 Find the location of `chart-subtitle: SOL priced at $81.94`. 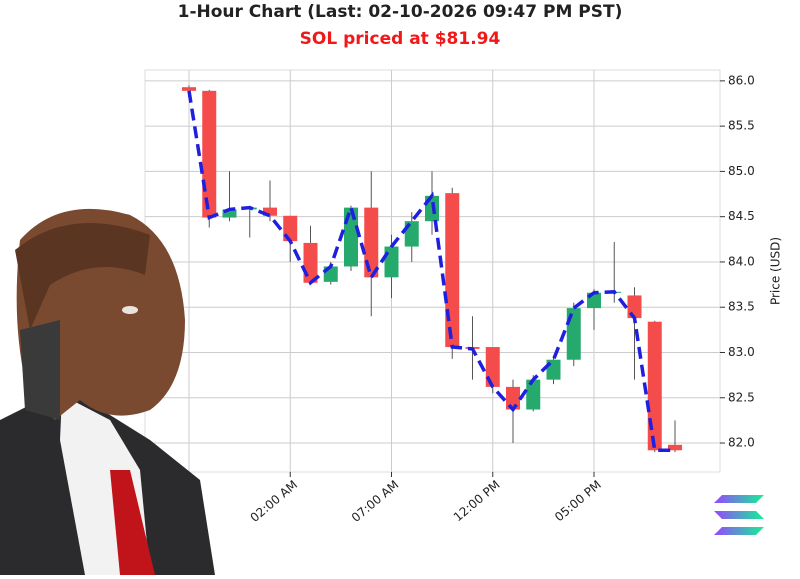

chart-subtitle: SOL priced at $81.94 is located at coordinates (400, 39).